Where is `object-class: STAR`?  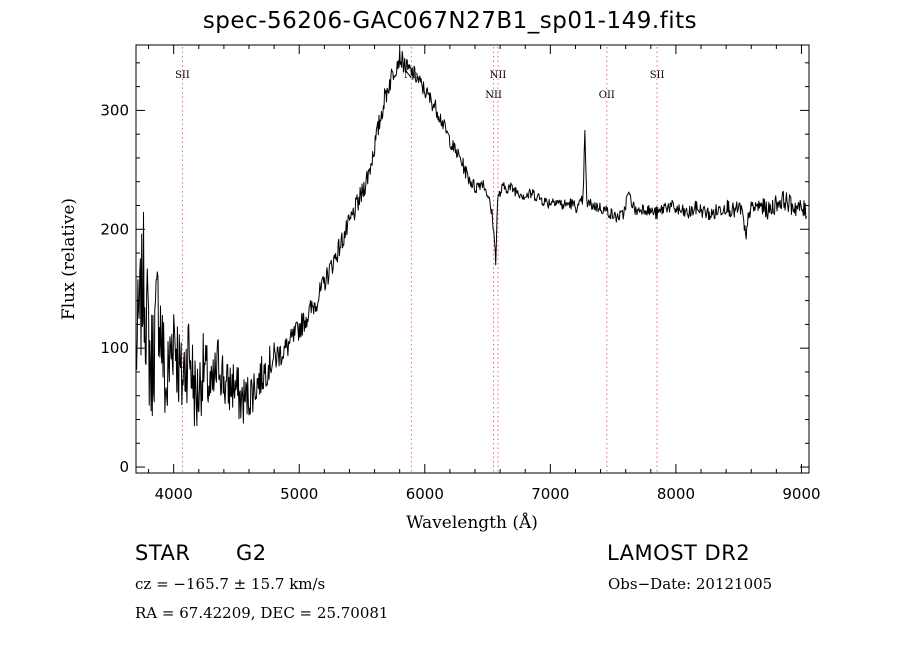
object-class: STAR is located at coordinates (163, 553).